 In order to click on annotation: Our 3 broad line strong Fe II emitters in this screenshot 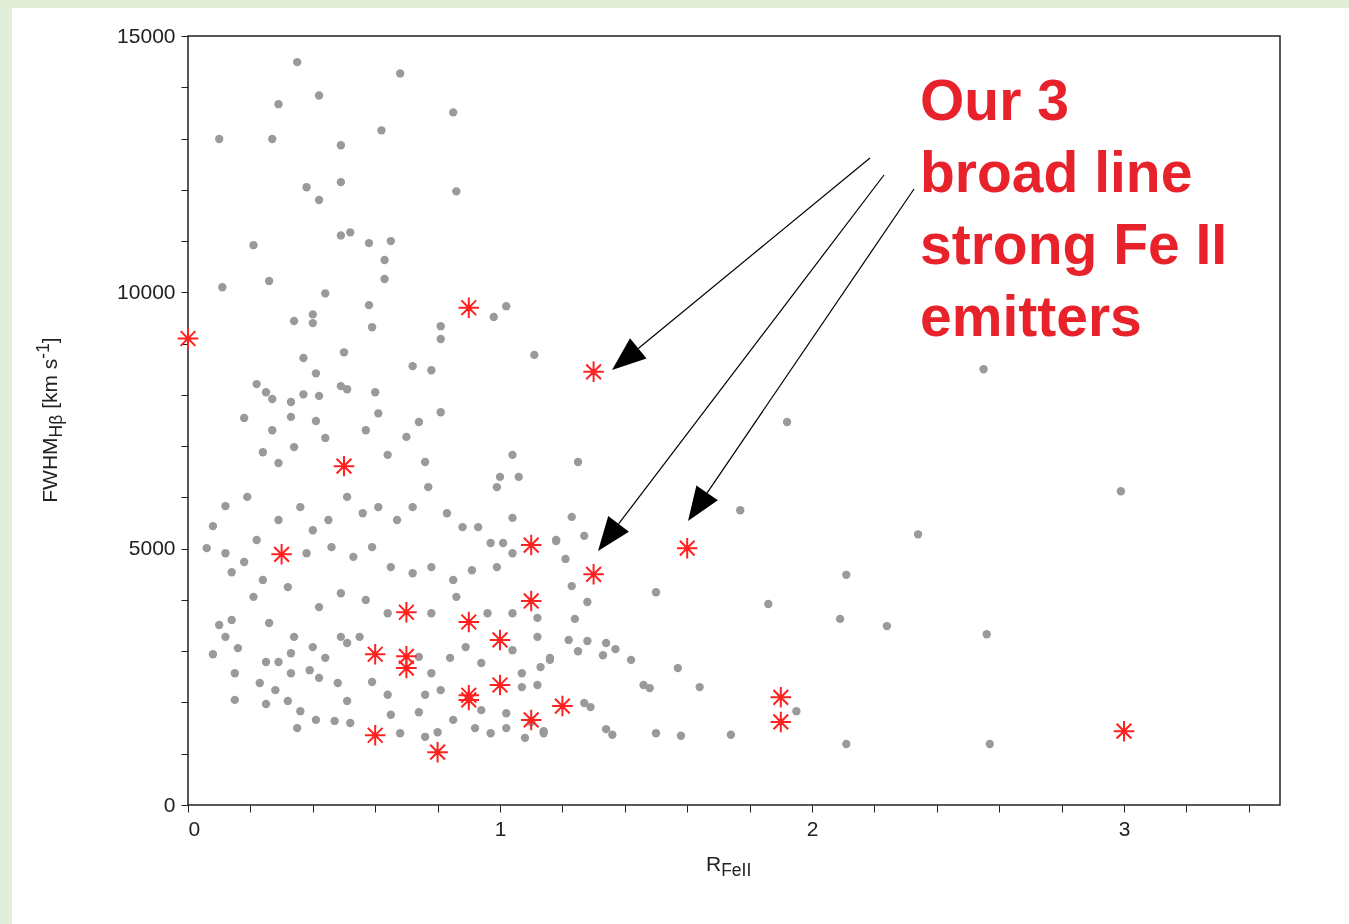, I will do `click(1074, 208)`.